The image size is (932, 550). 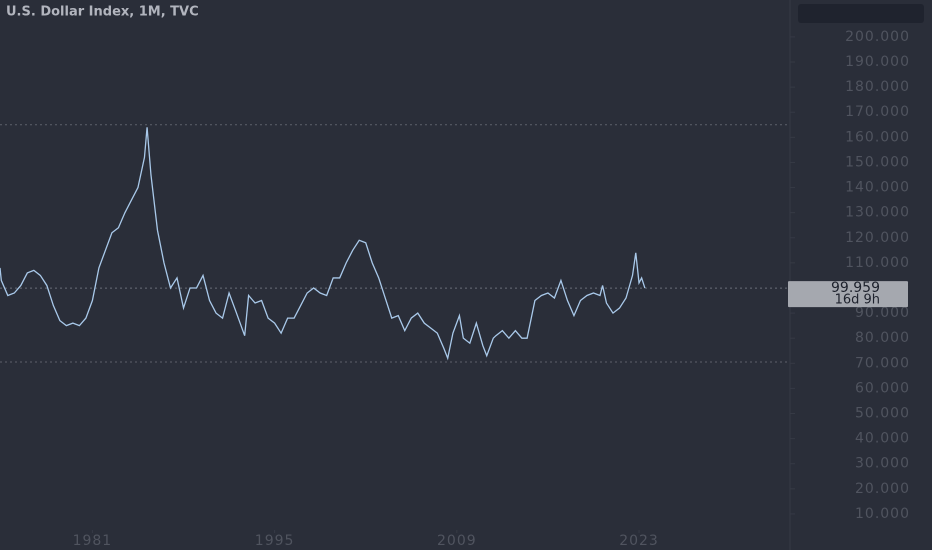 I want to click on price-label: 99.959, so click(x=855, y=288).